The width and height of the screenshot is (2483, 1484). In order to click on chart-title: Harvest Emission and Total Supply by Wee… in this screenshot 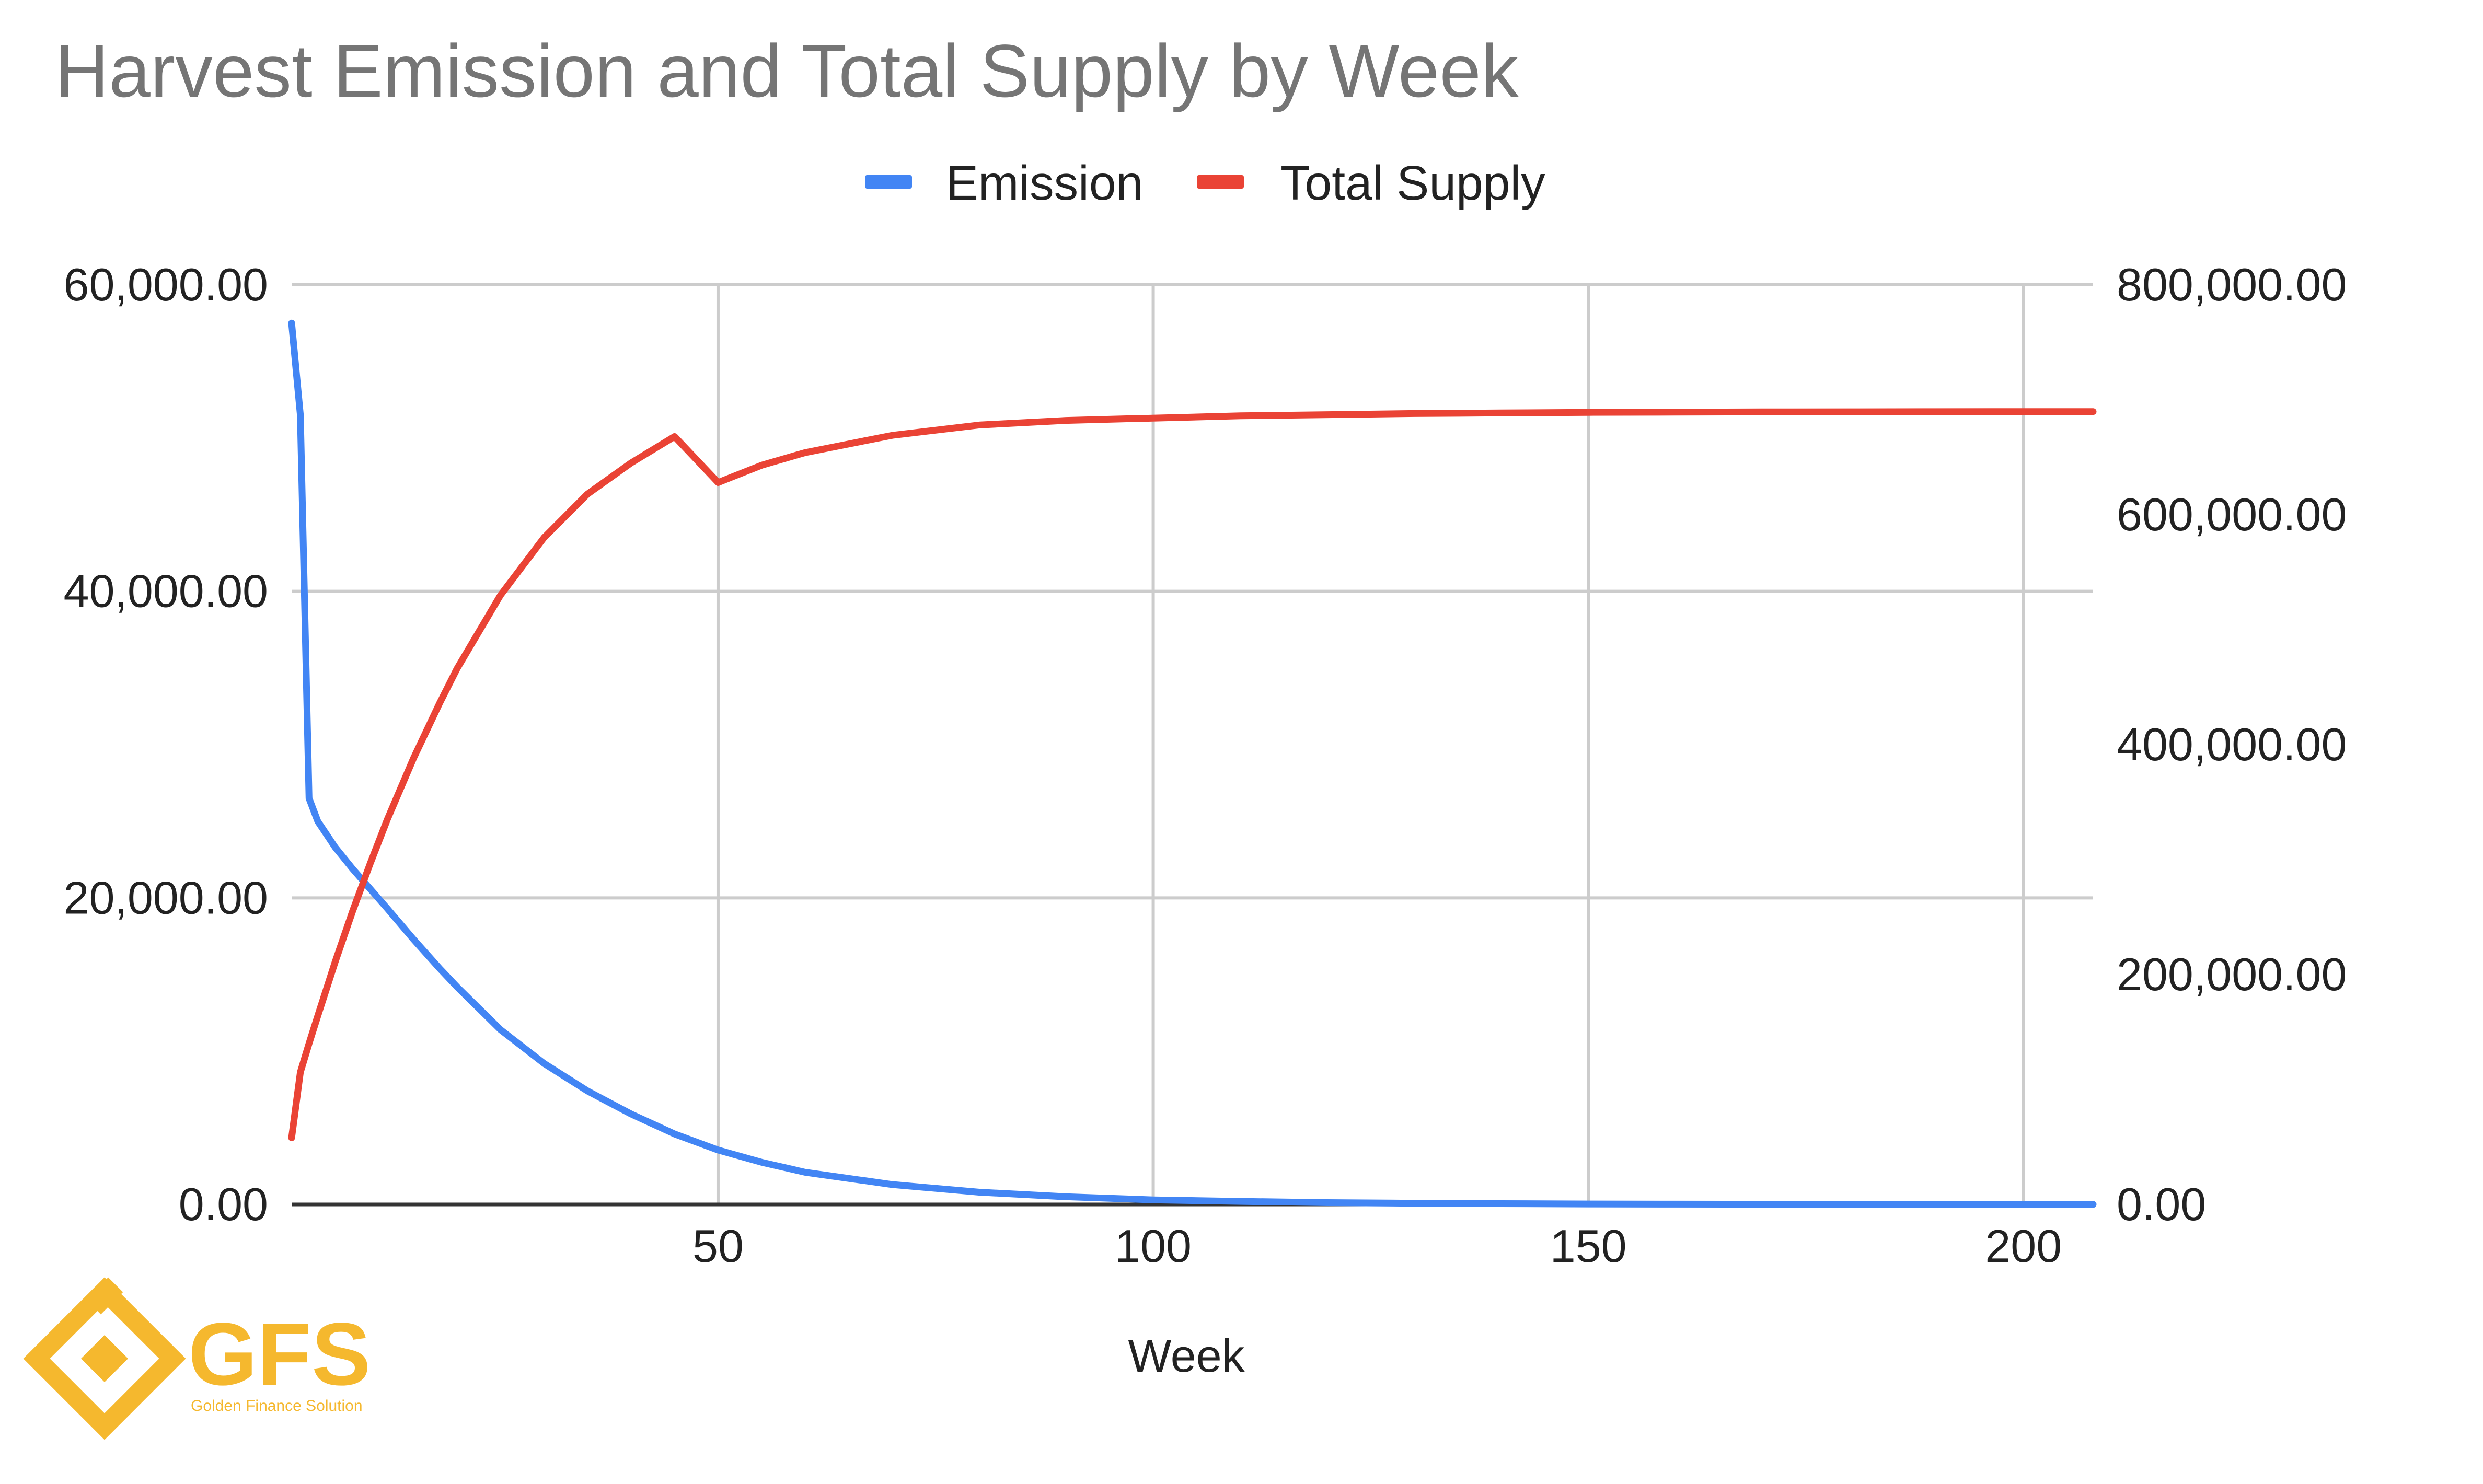, I will do `click(787, 71)`.